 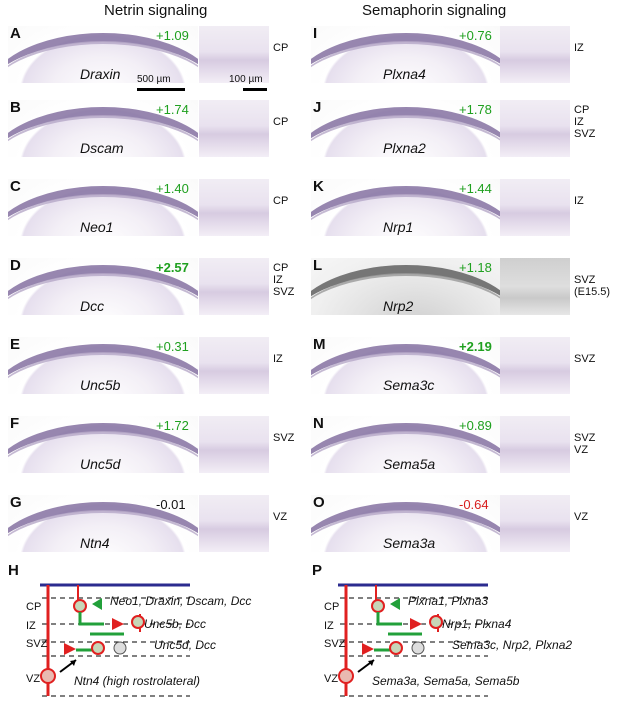 What do you see at coordinates (15, 344) in the screenshot?
I see `panel-letter: E` at bounding box center [15, 344].